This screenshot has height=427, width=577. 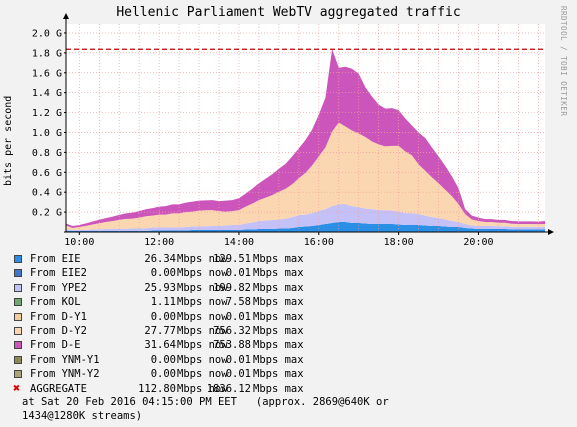 What do you see at coordinates (82, 416) in the screenshot?
I see `footer-line-2: 1434@1280K streams)` at bounding box center [82, 416].